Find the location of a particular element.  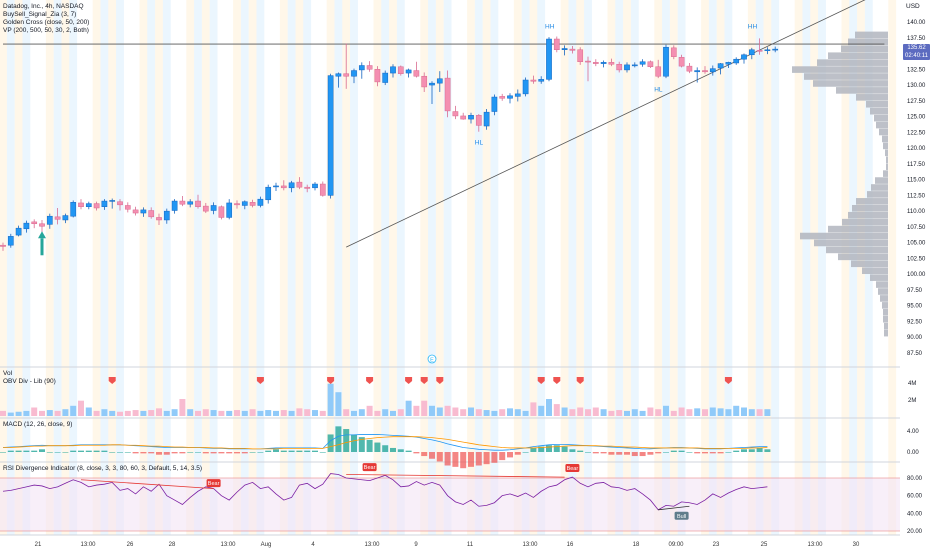

rsi-divergence-label: Bear is located at coordinates (214, 484).